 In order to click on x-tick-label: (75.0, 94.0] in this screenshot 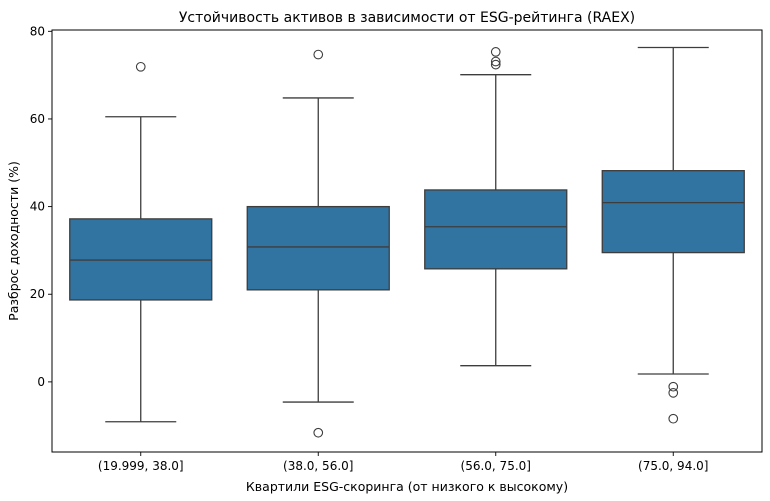, I will do `click(673, 466)`.